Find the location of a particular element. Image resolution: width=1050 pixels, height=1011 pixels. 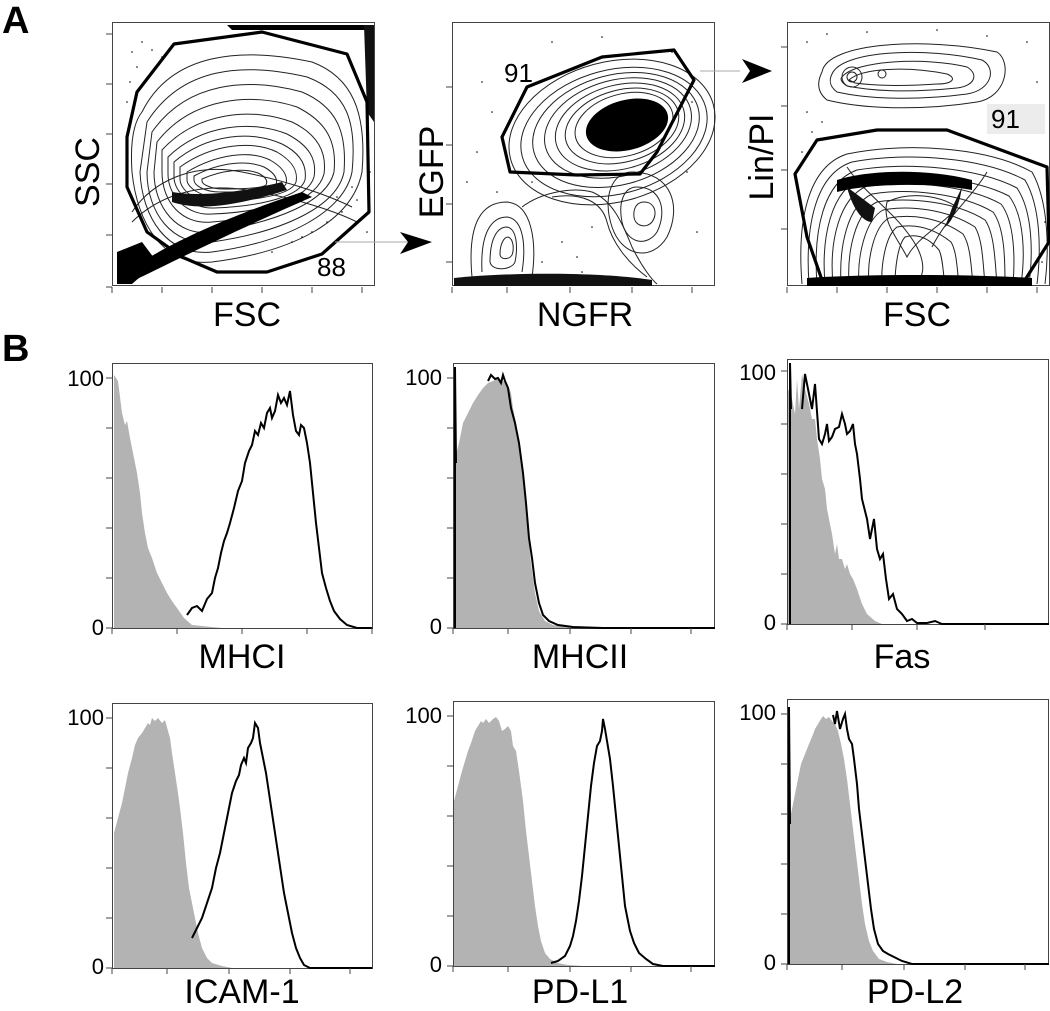

plot-a2-egfp-vs-ngfr: 91 is located at coordinates (581, 157).